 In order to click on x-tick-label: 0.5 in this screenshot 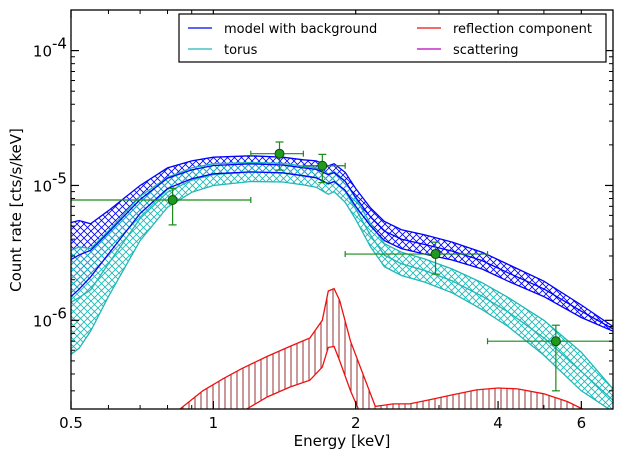, I will do `click(71, 423)`.